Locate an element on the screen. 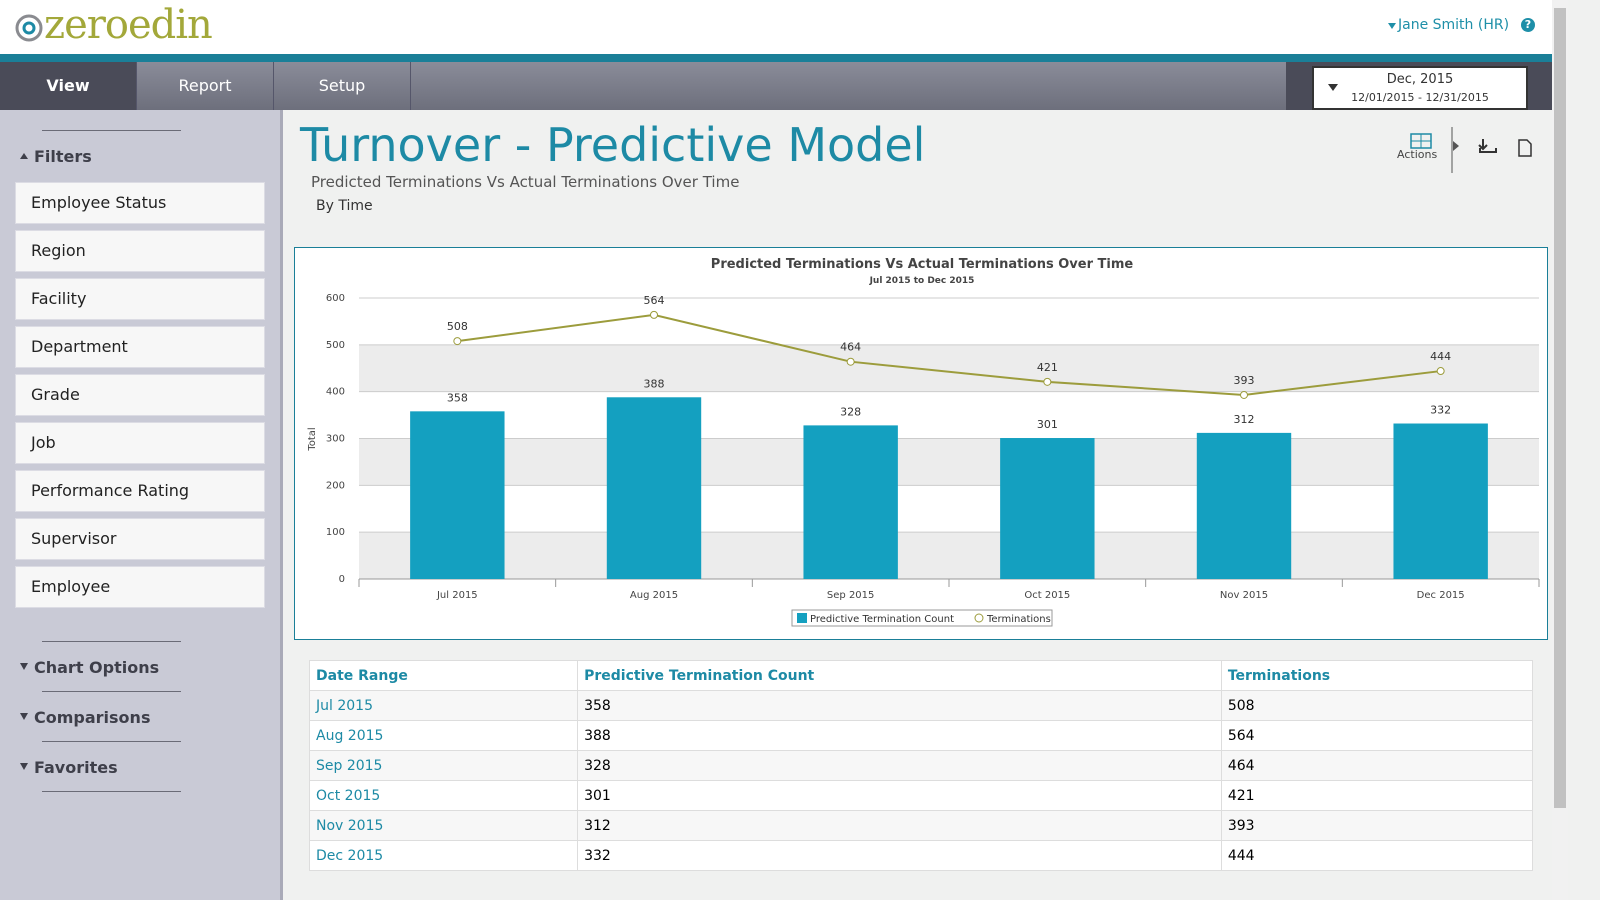 The height and width of the screenshot is (900, 1600). filter-item: Region is located at coordinates (140, 251).